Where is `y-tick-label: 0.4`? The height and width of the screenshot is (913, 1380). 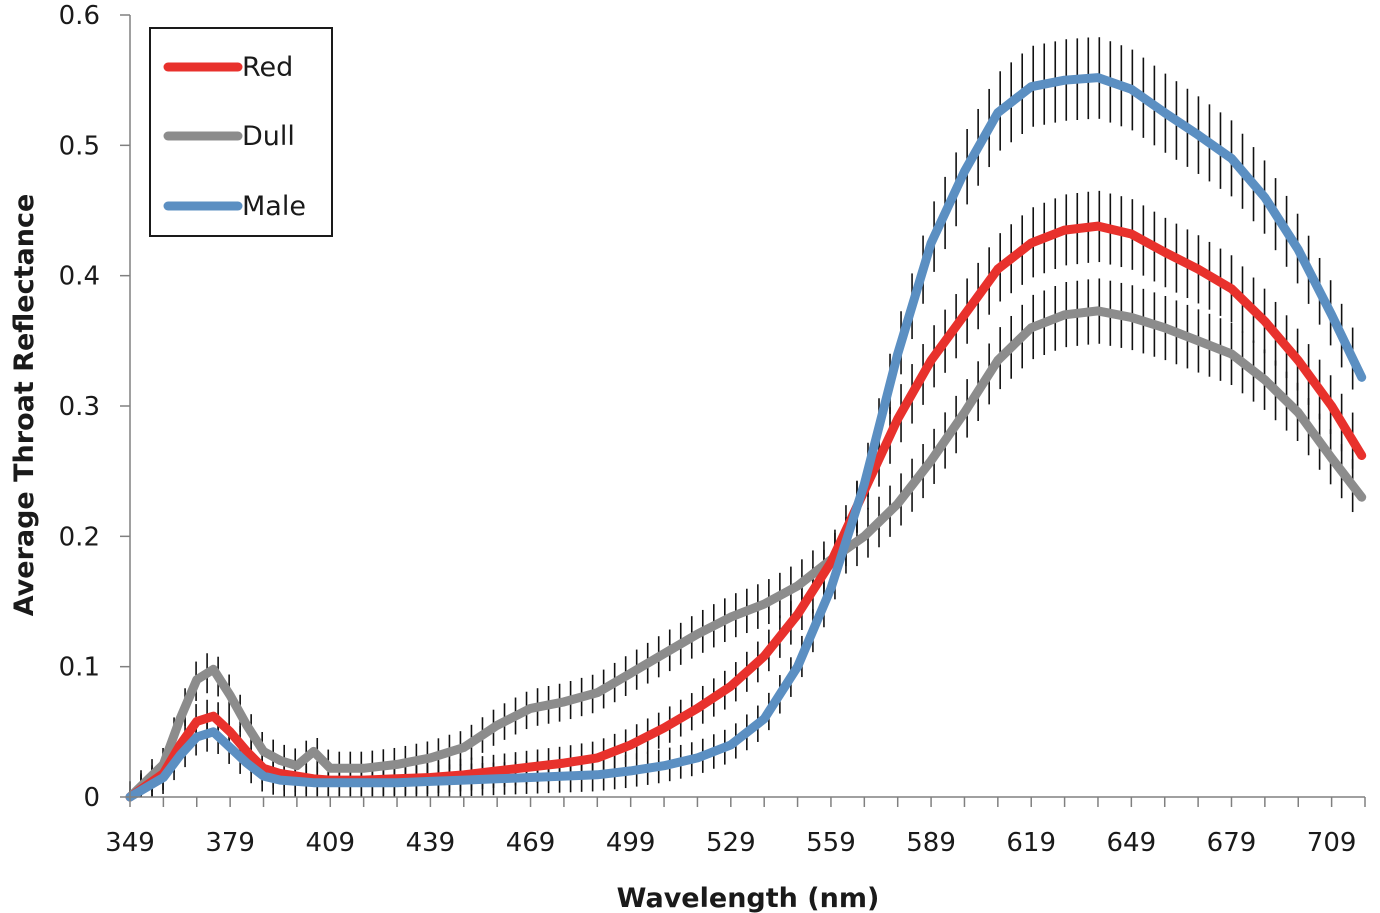 y-tick-label: 0.4 is located at coordinates (79, 277).